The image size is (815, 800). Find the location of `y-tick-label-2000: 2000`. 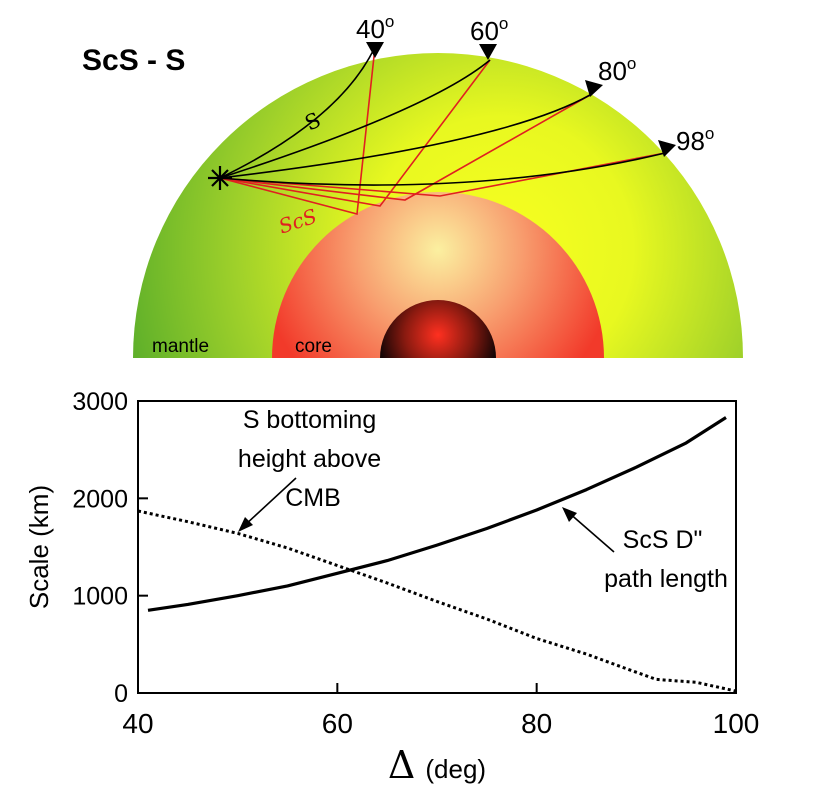

y-tick-label-2000: 2000 is located at coordinates (100, 499).